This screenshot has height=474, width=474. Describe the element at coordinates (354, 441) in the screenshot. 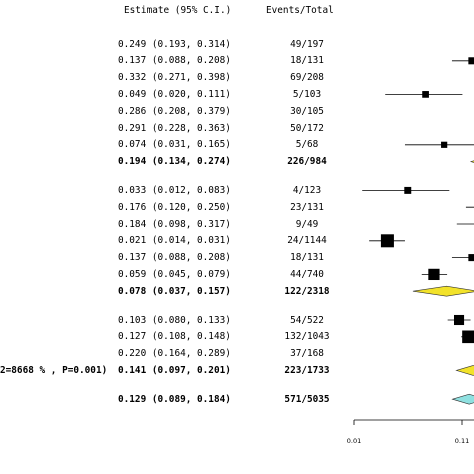

I see `x-tick-label: 0.01` at that location.